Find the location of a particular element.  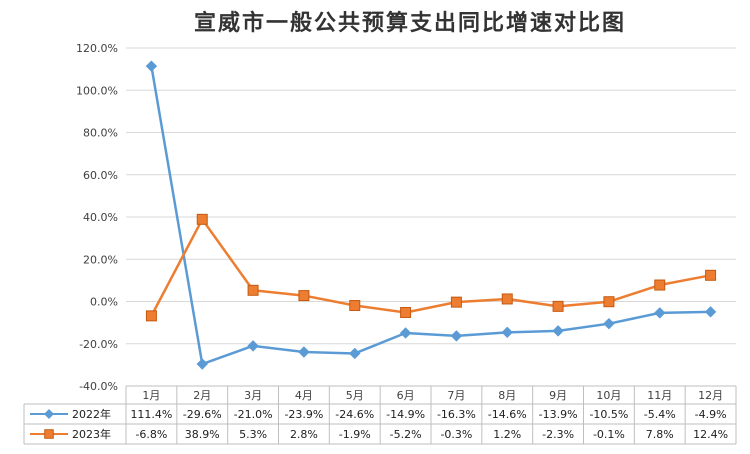

data-table-cell: 7.8% is located at coordinates (660, 434).